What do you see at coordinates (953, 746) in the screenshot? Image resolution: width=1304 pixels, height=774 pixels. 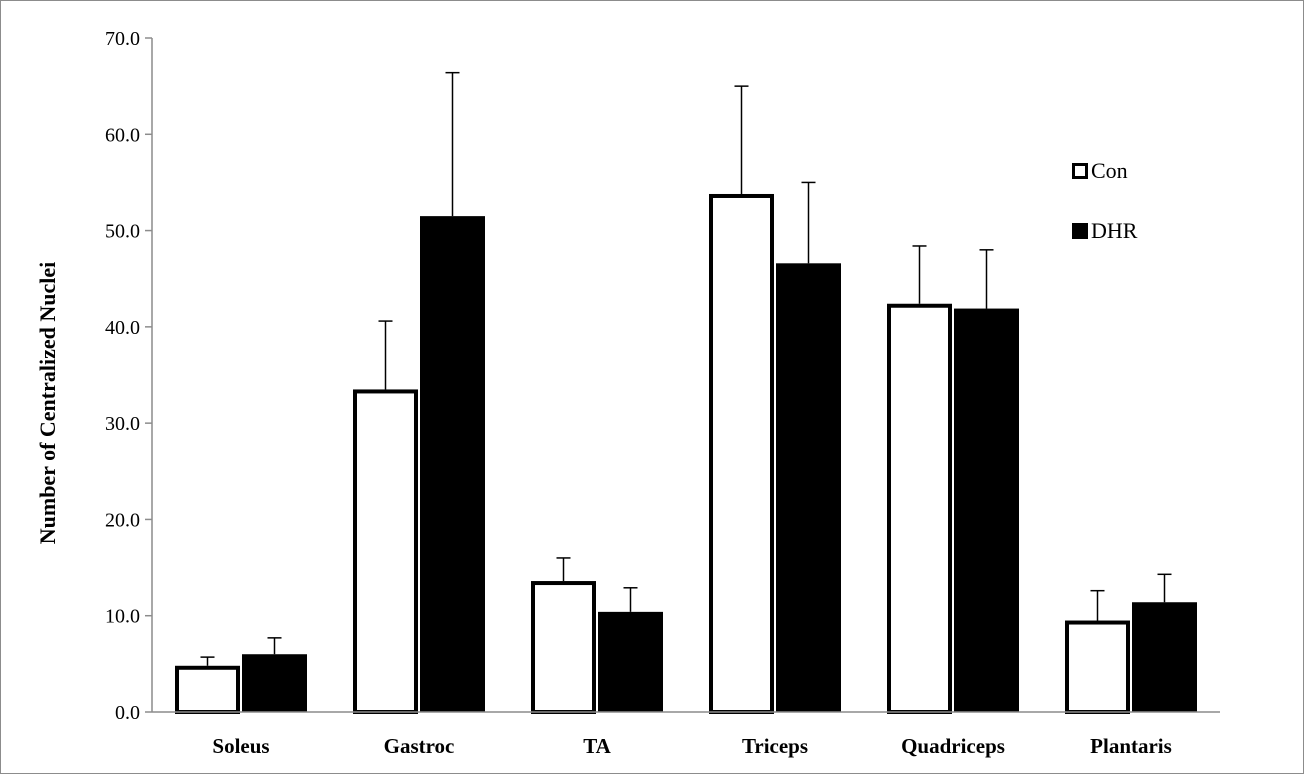 I see `category-label-quadriceps: Quadriceps` at bounding box center [953, 746].